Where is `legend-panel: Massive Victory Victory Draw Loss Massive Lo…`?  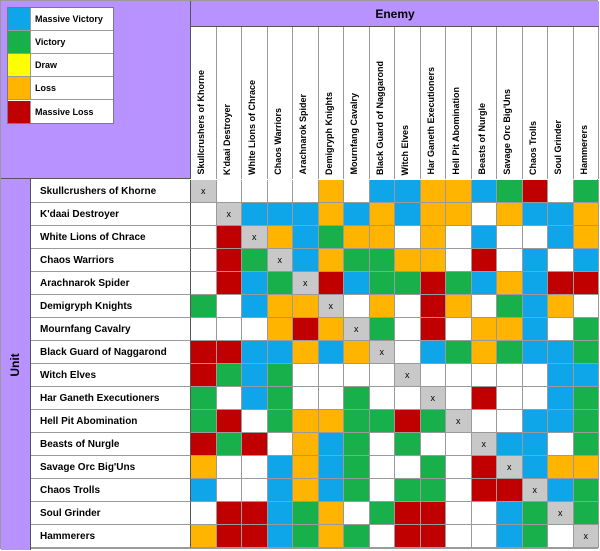 legend-panel: Massive Victory Victory Draw Loss Massive Lo… is located at coordinates (96, 90).